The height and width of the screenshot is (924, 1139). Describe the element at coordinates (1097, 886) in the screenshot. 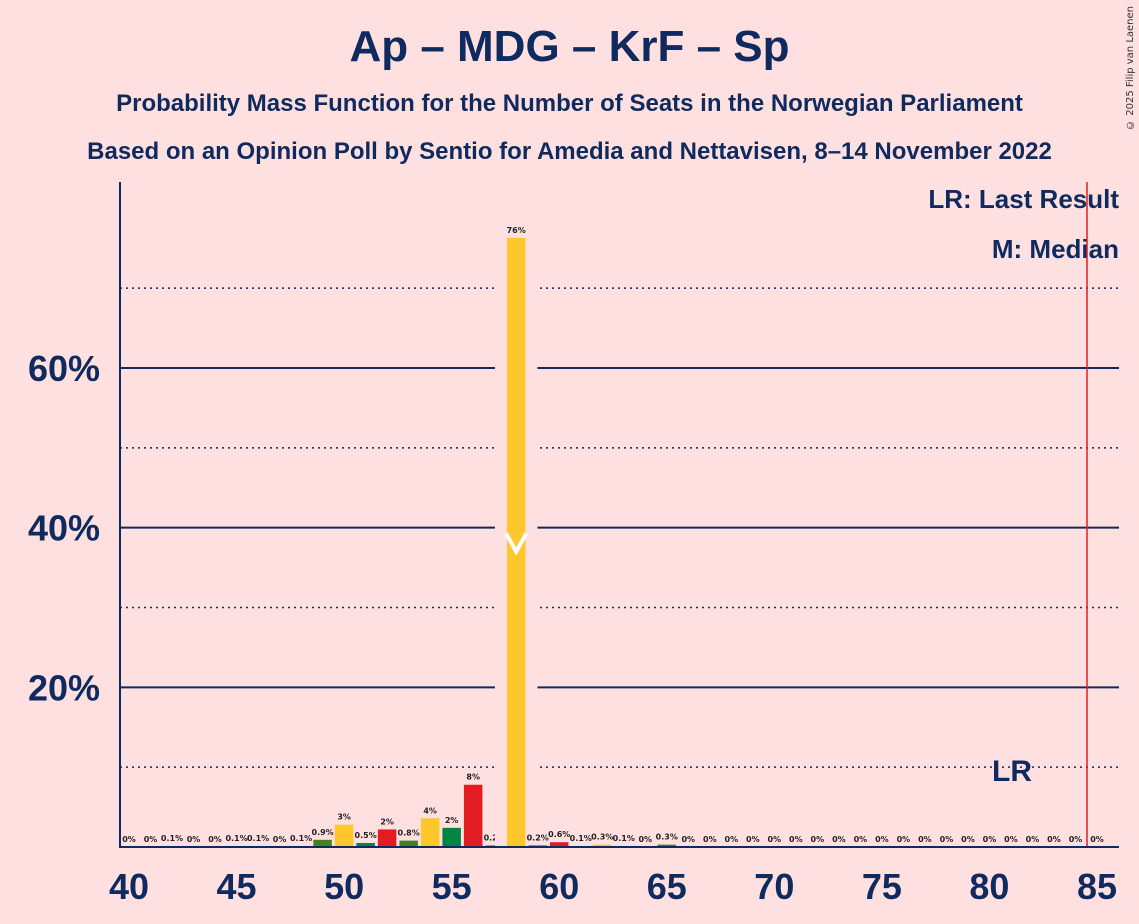

I see `x-tick-label: 85` at that location.